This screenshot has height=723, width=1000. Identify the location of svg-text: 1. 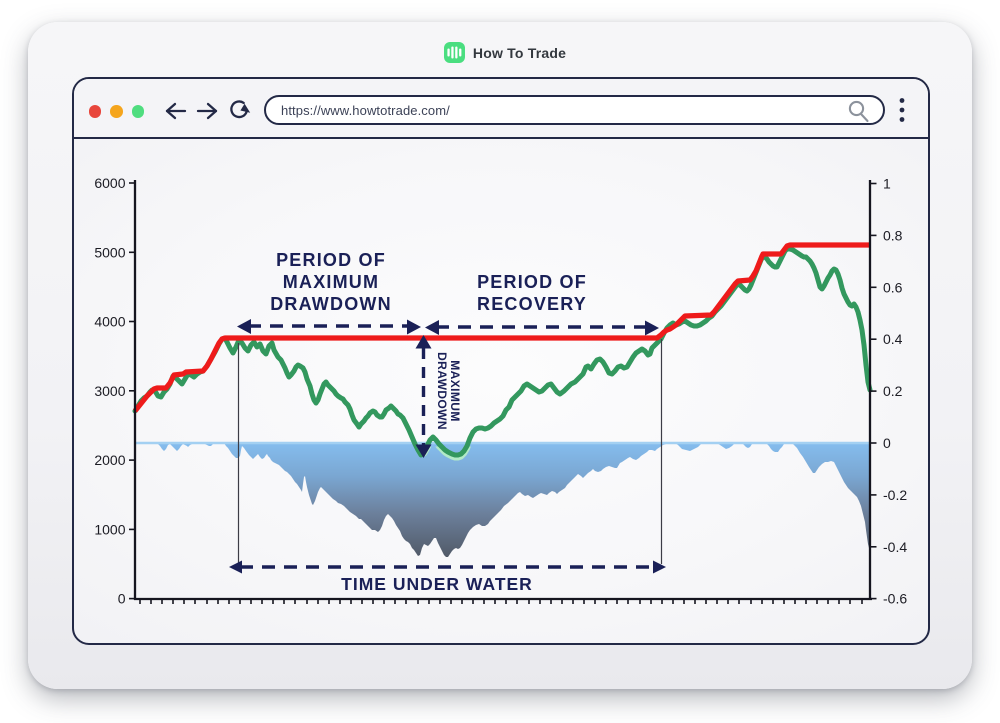
(887, 184).